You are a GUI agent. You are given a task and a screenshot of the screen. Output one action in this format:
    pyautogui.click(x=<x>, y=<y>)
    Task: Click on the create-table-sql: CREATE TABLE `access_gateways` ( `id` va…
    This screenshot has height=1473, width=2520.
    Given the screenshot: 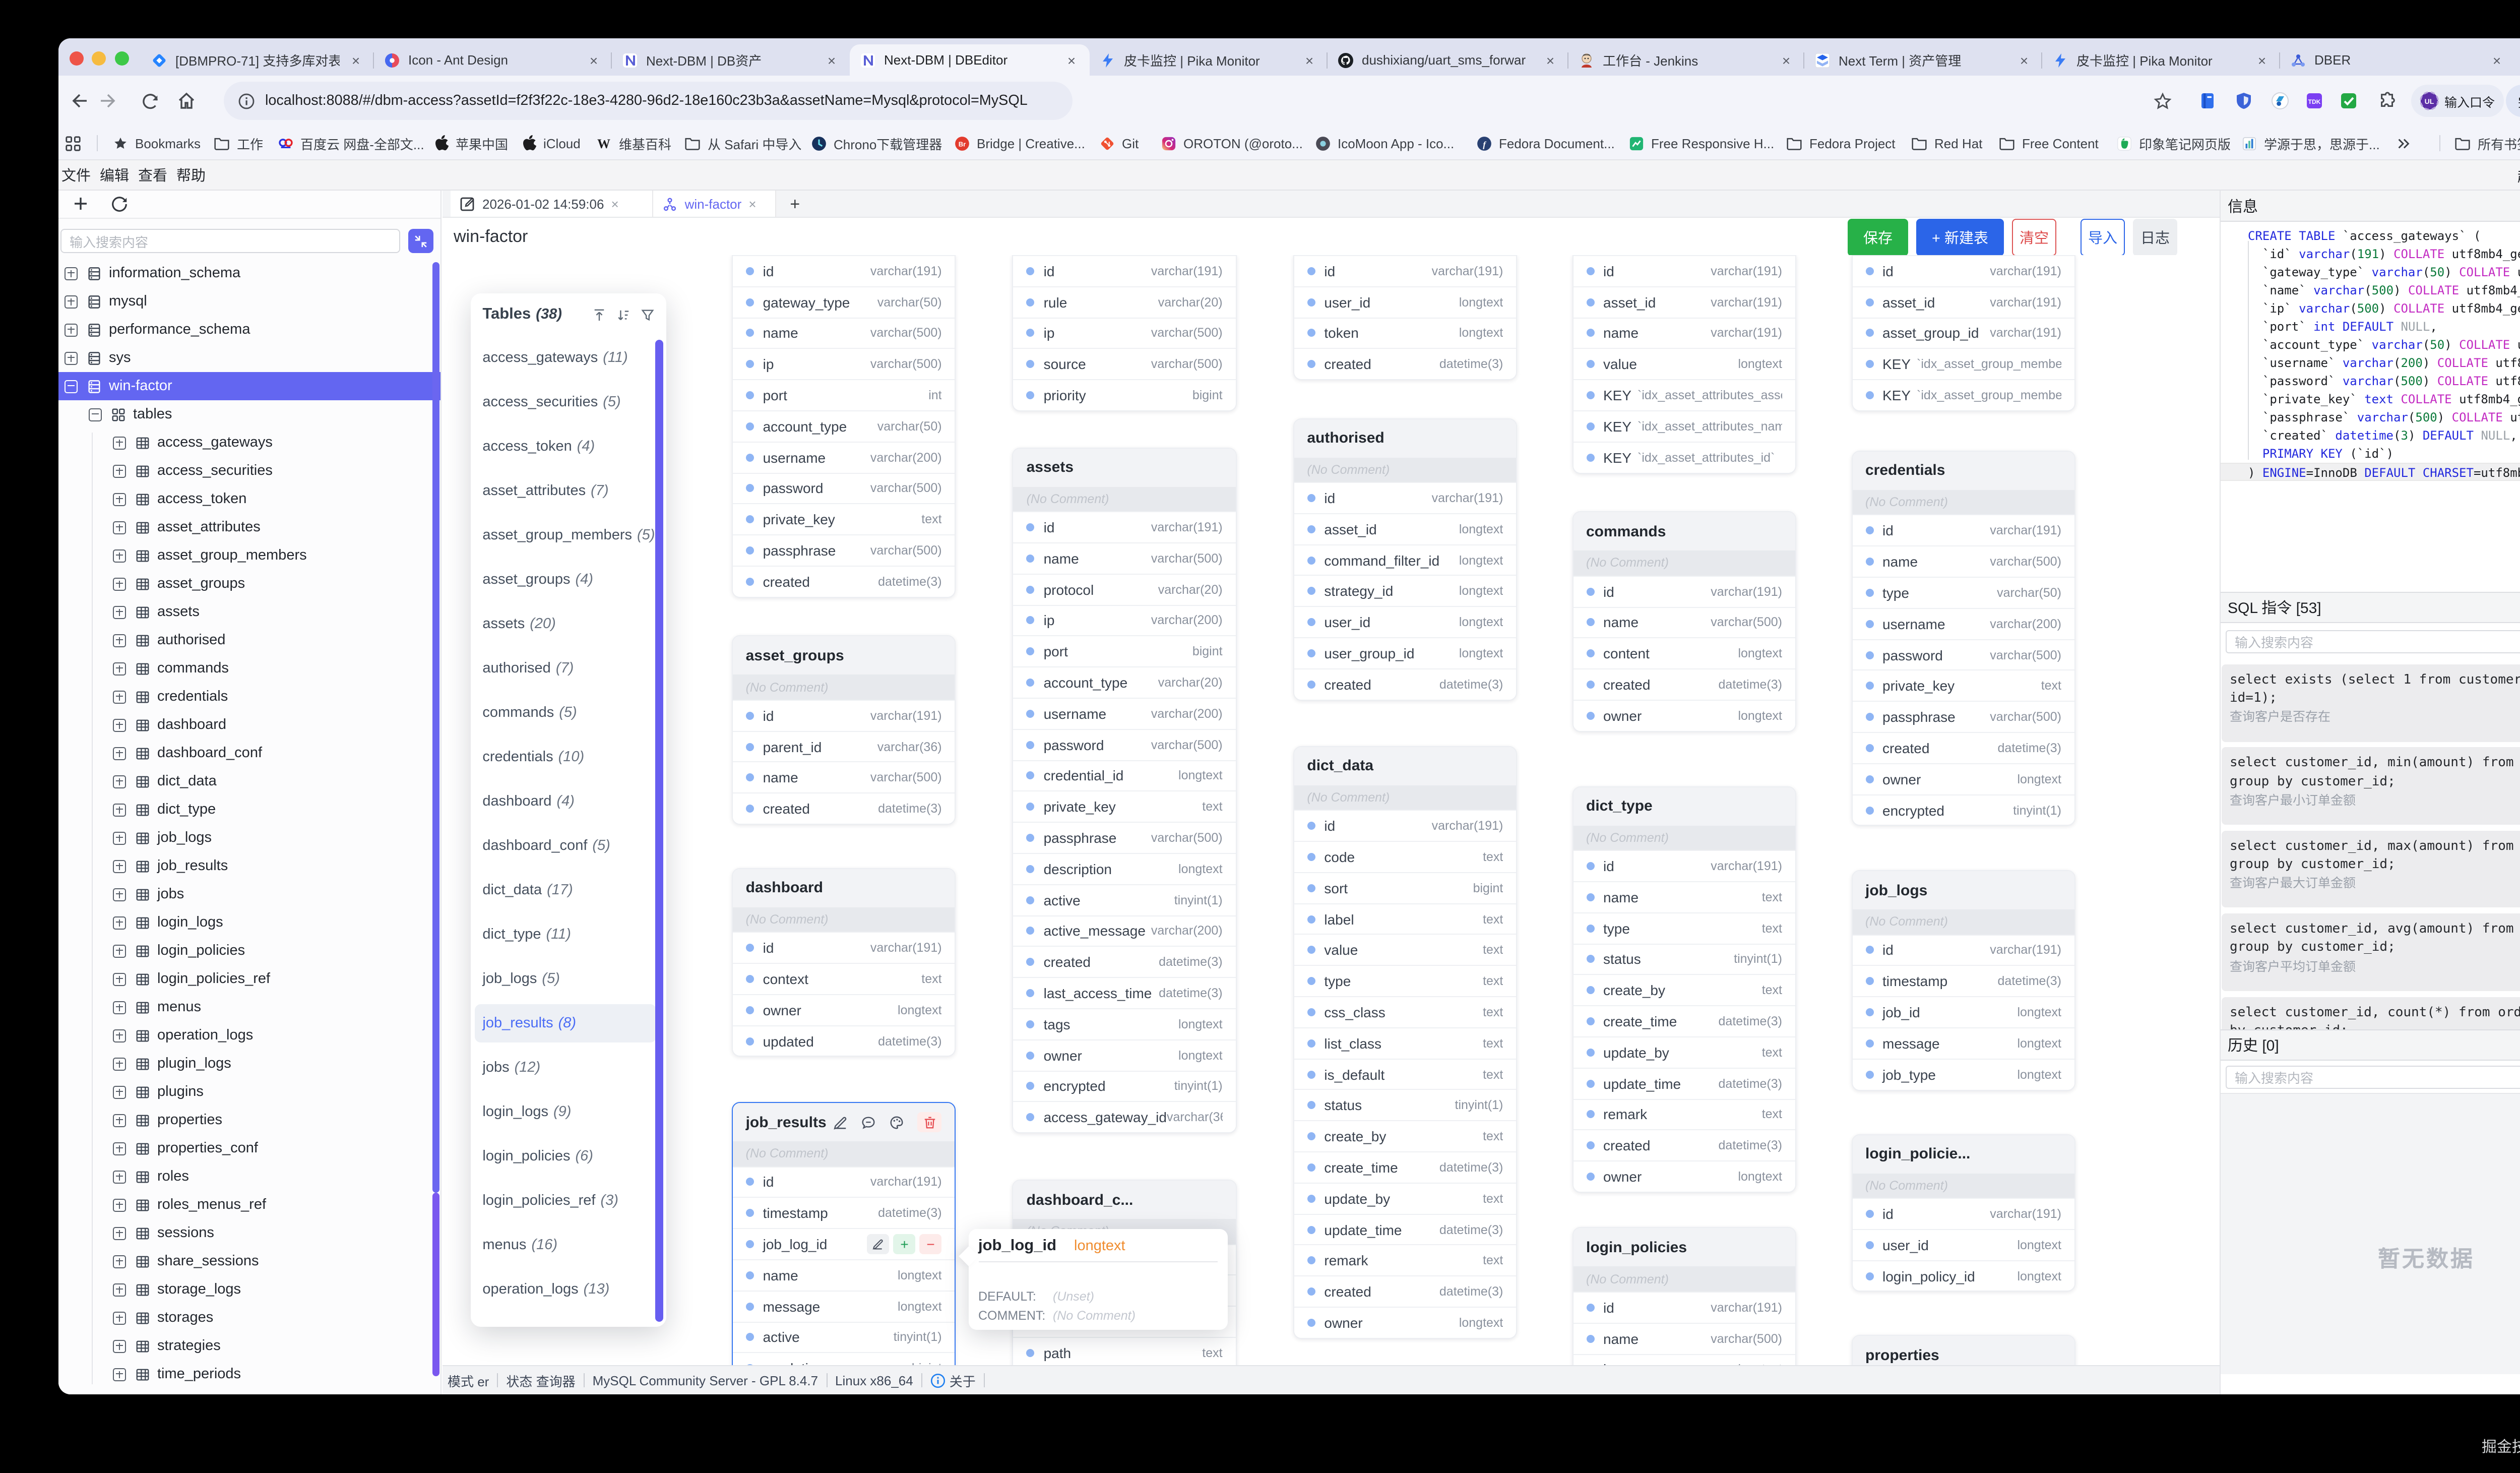 What is the action you would take?
    pyautogui.click(x=2370, y=407)
    